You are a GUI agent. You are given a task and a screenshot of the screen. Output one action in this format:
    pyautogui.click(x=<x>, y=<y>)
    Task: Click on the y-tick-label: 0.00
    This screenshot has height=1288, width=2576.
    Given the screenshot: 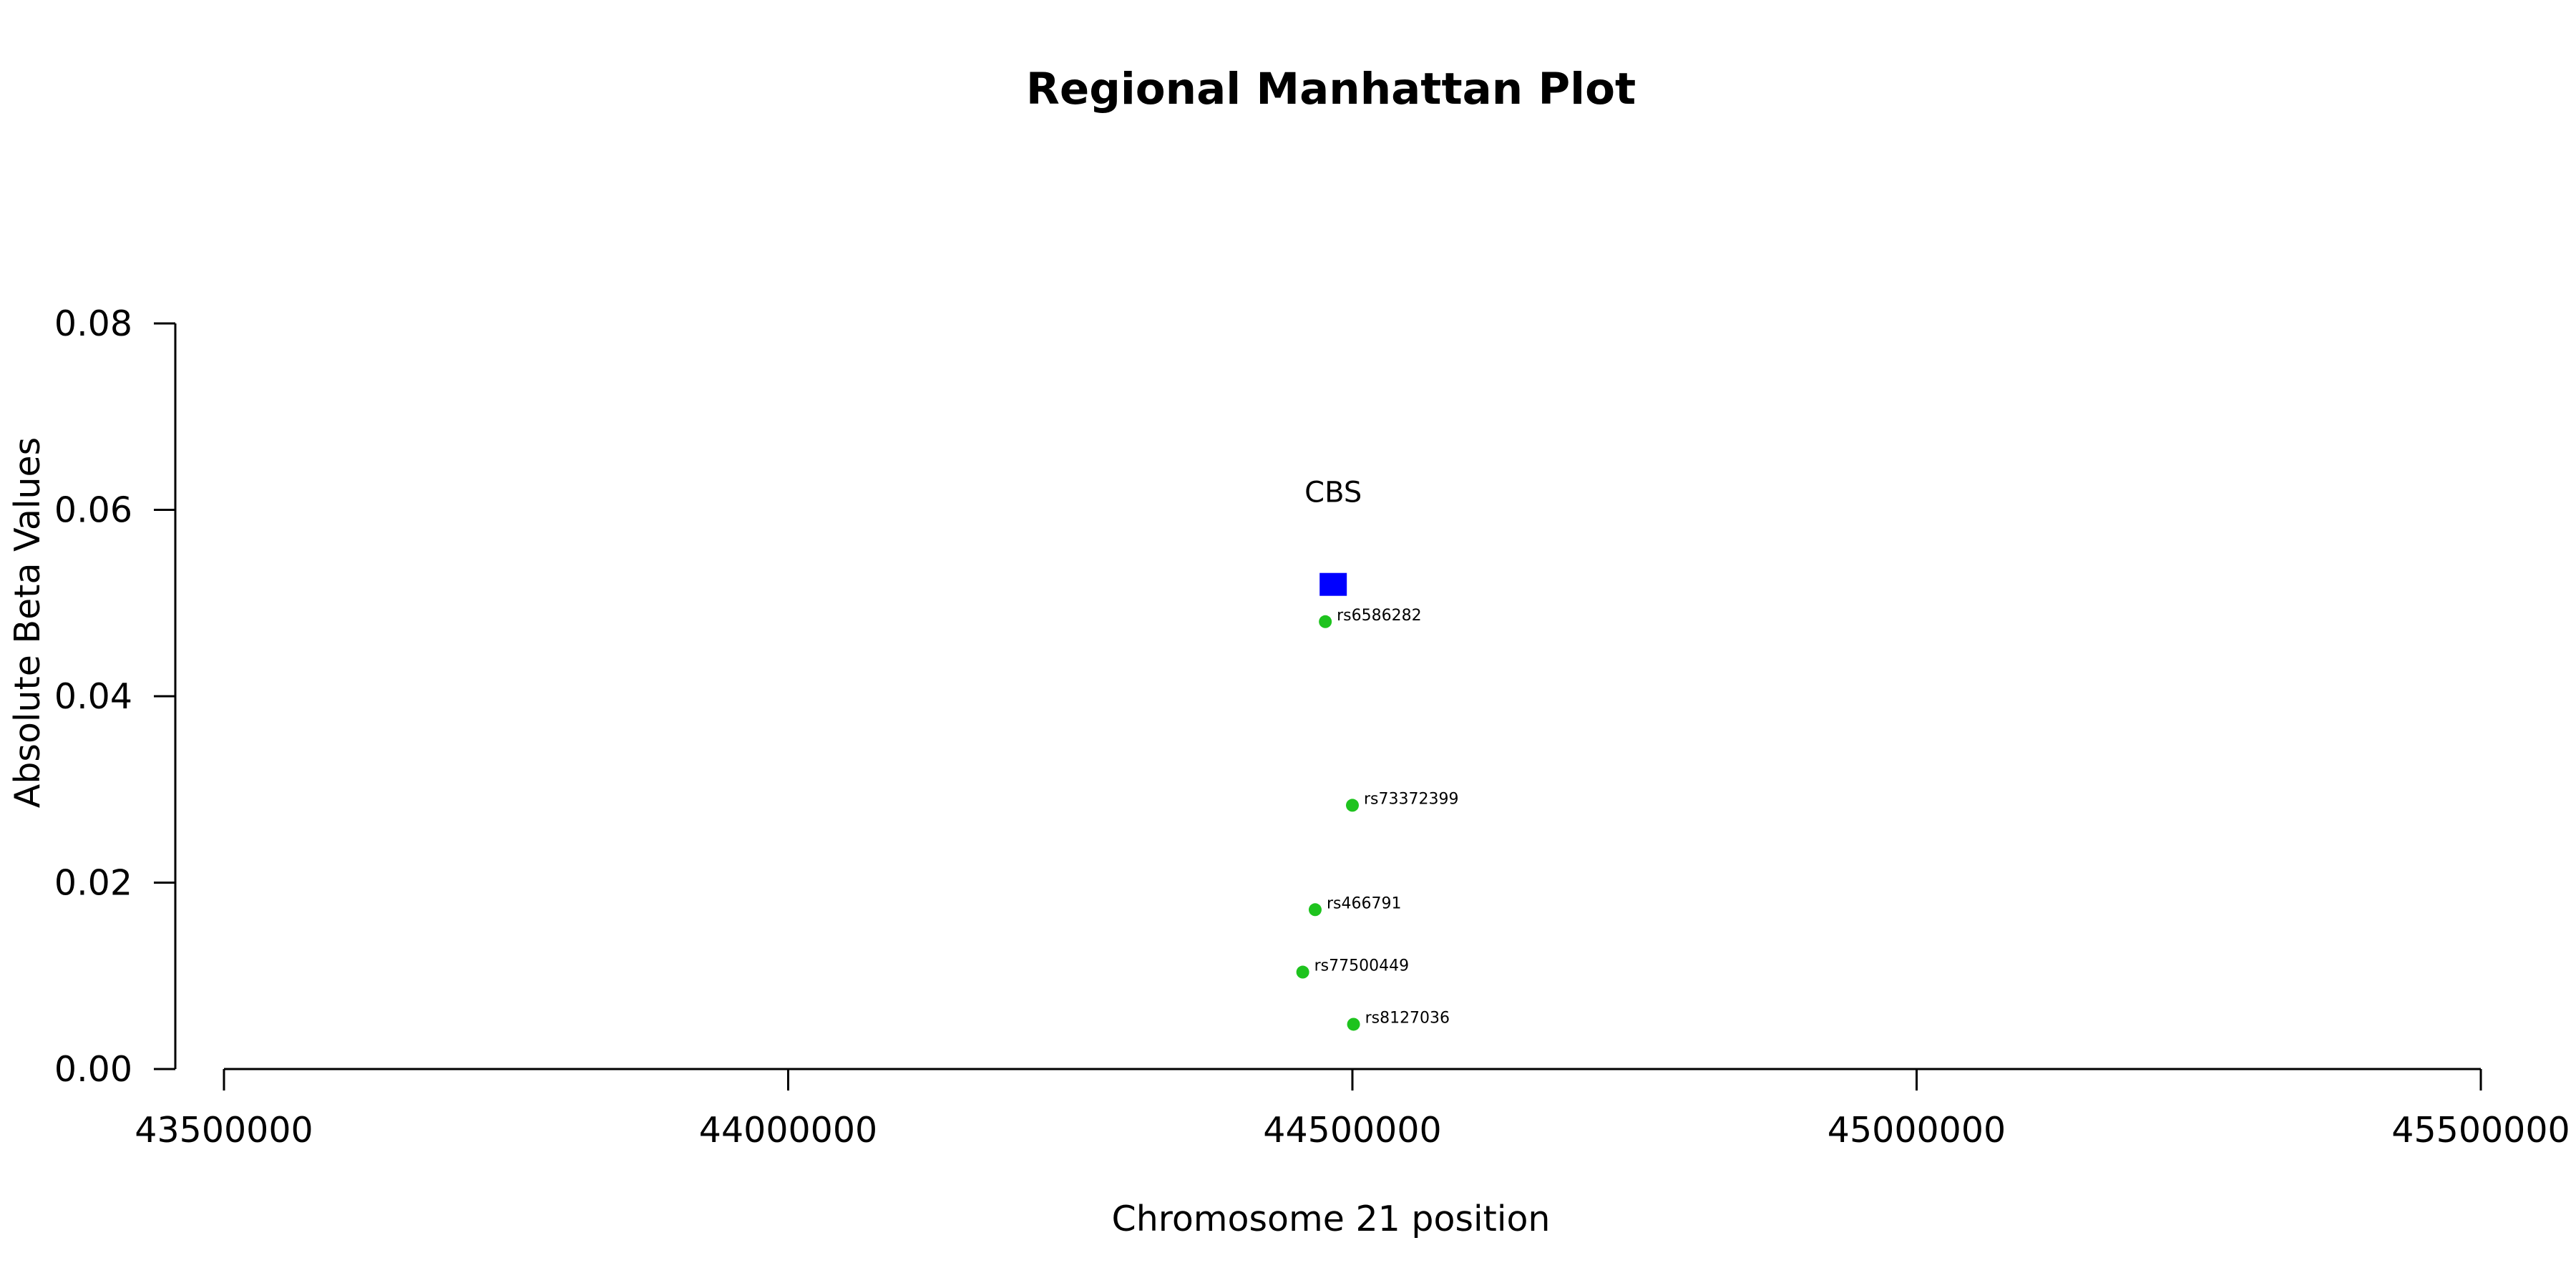 What is the action you would take?
    pyautogui.click(x=93, y=1069)
    